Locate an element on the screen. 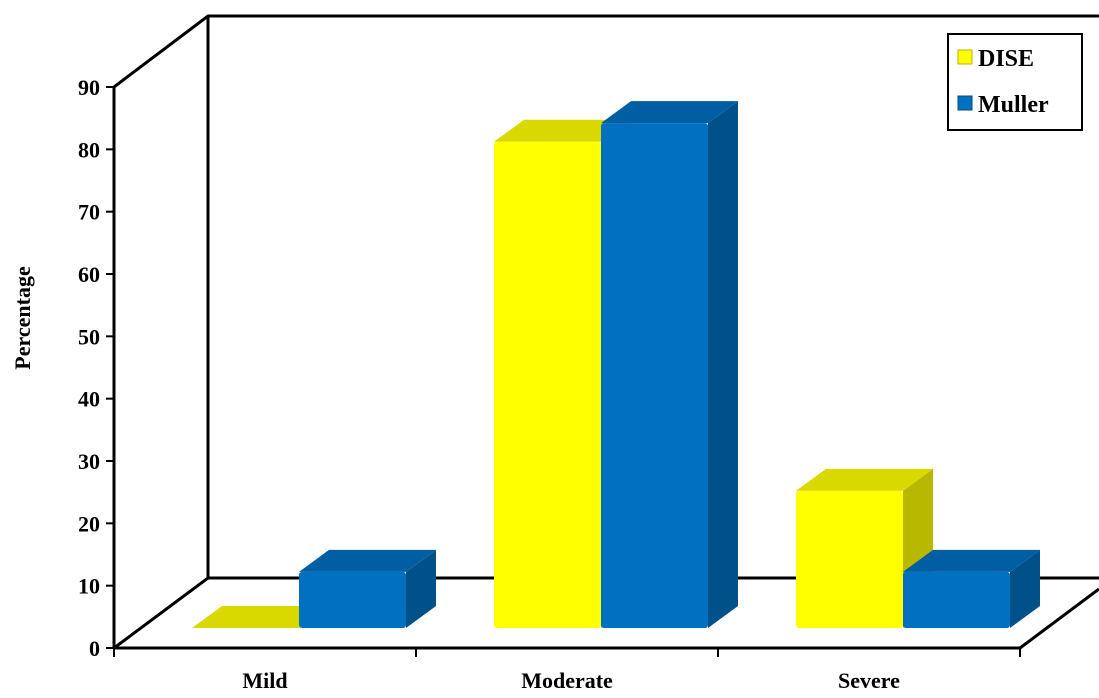 This screenshot has width=1099, height=698. x-category-label: Mild is located at coordinates (264, 680).